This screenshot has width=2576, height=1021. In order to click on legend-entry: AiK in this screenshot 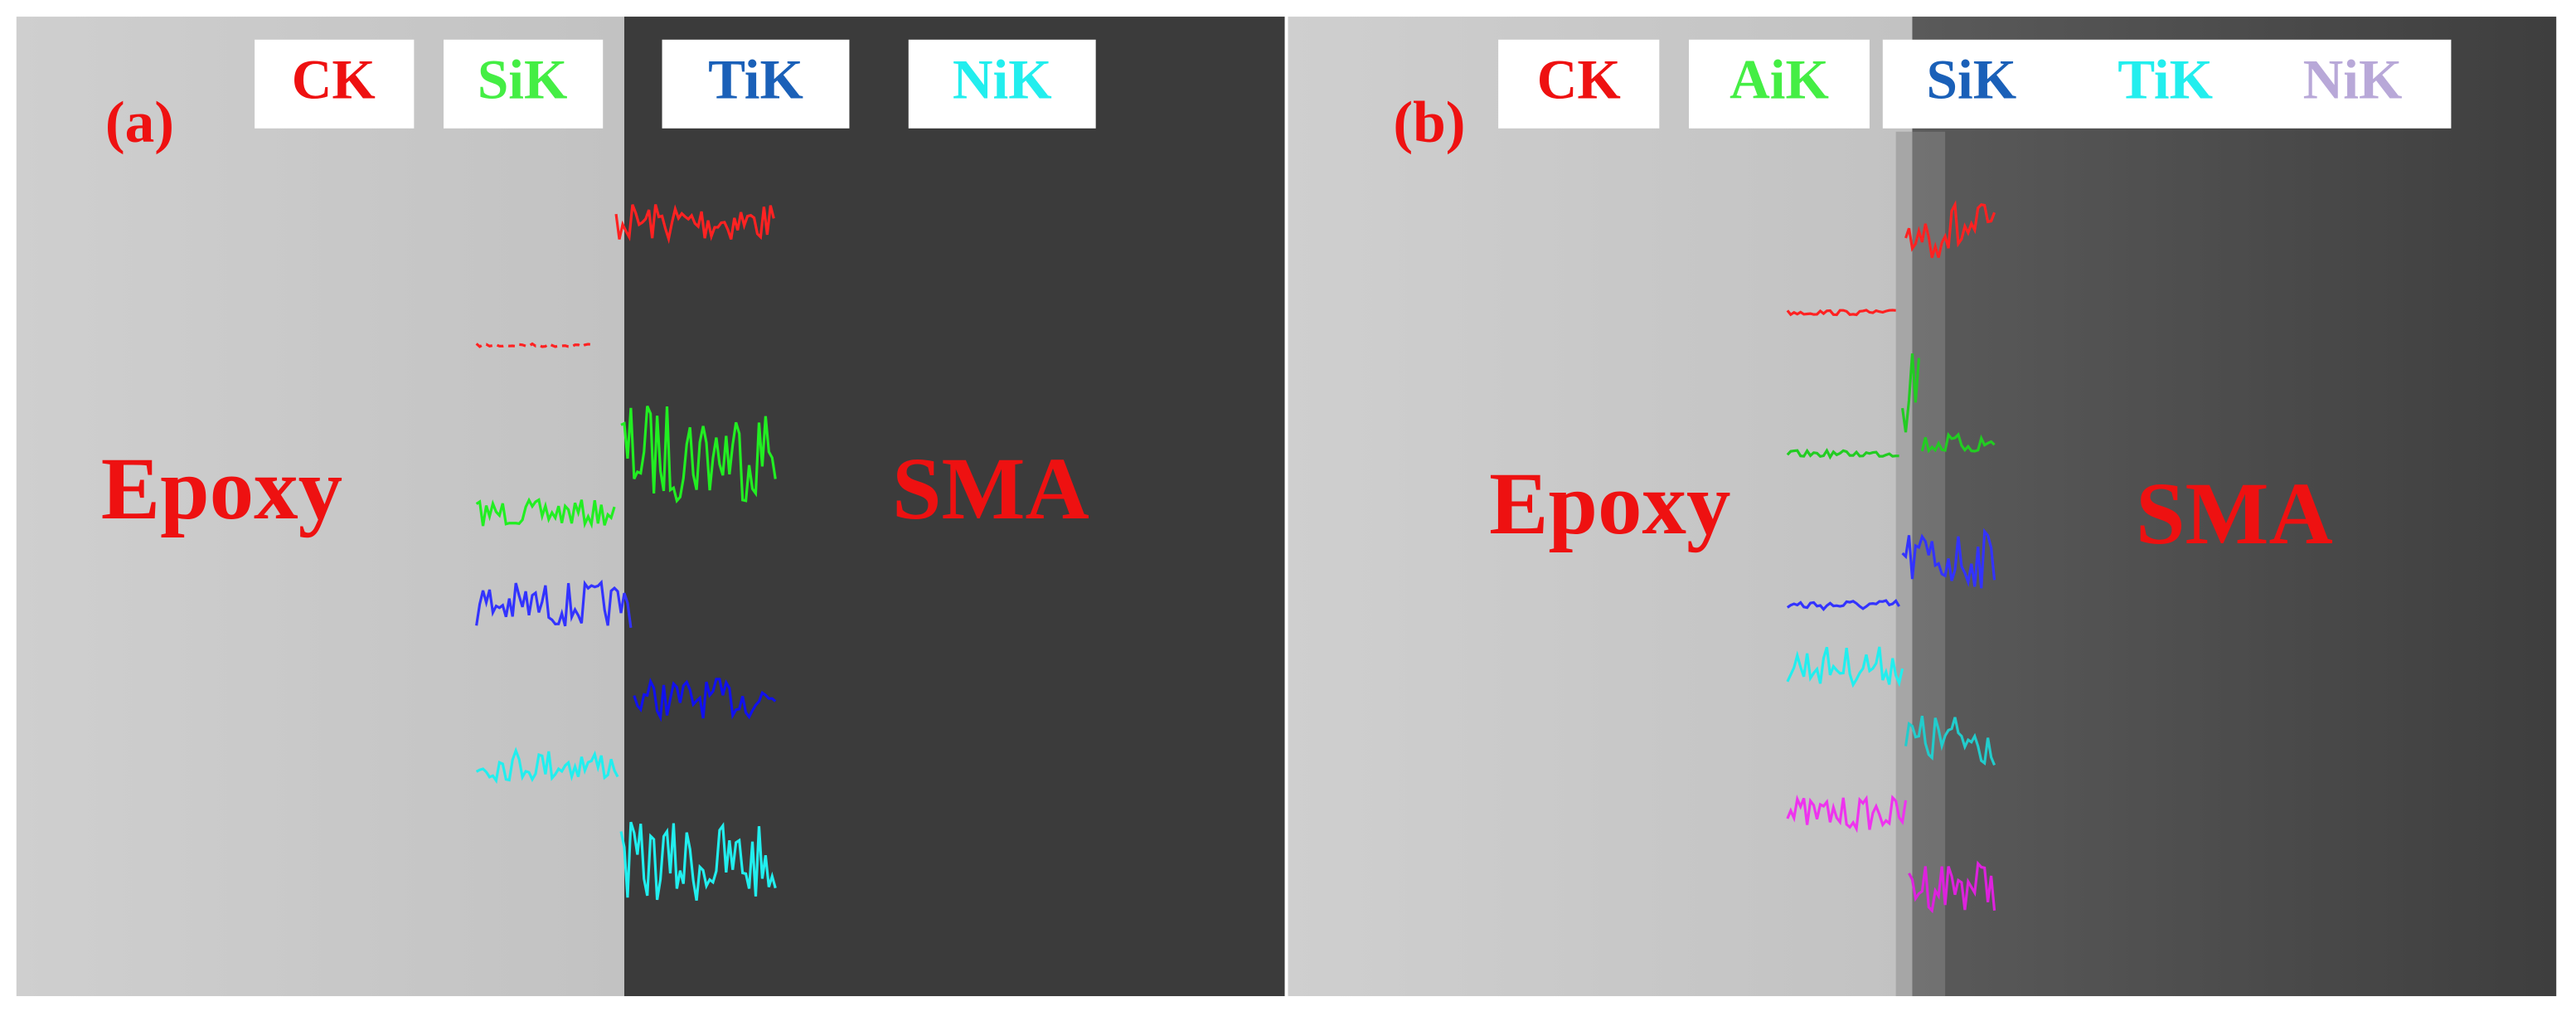, I will do `click(1779, 80)`.